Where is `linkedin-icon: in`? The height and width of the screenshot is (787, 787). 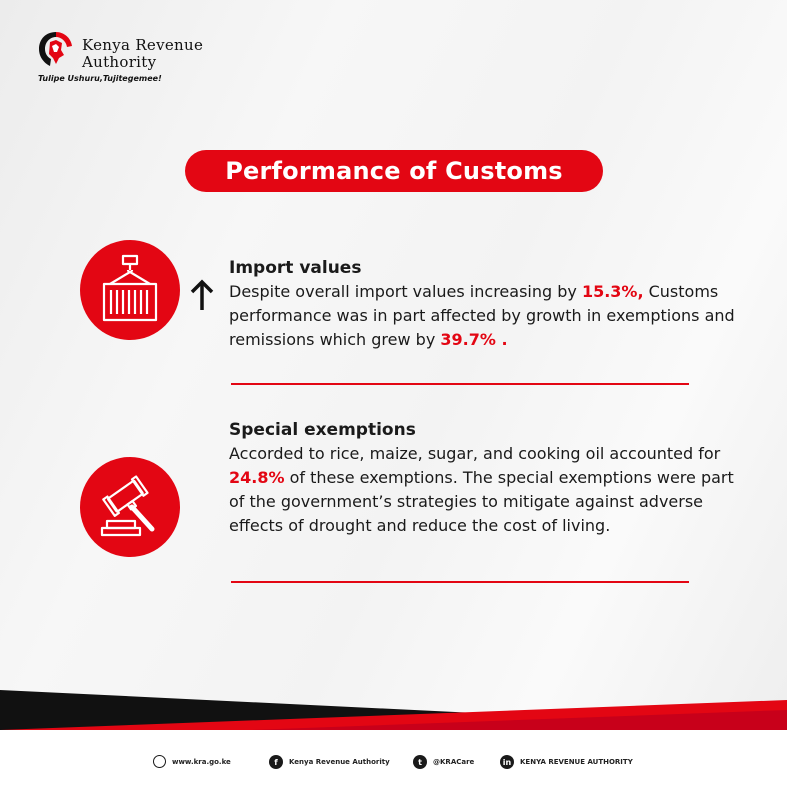
linkedin-icon: in is located at coordinates (507, 762).